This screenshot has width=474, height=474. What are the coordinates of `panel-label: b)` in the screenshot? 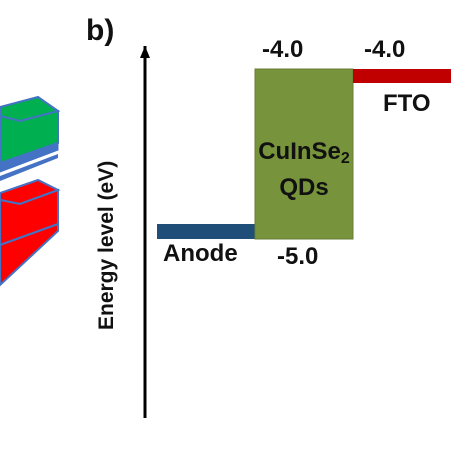 It's located at (100, 30).